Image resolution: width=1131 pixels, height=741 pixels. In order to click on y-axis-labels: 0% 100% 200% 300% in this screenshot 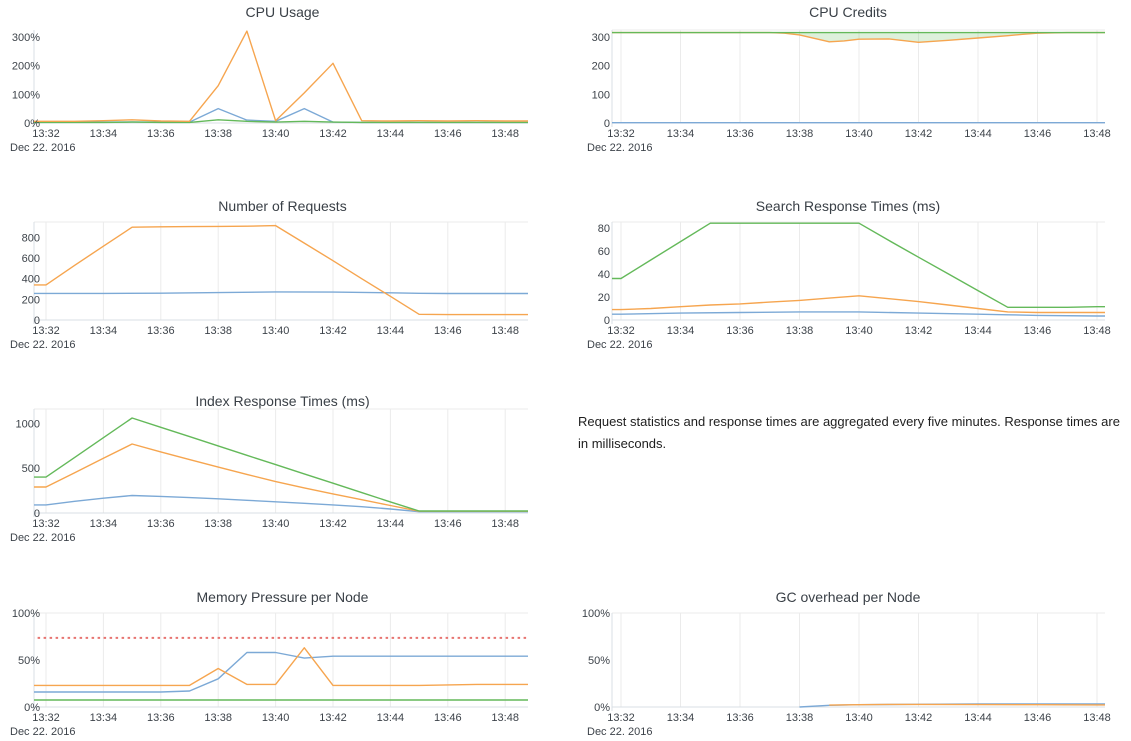, I will do `click(26, 81)`.